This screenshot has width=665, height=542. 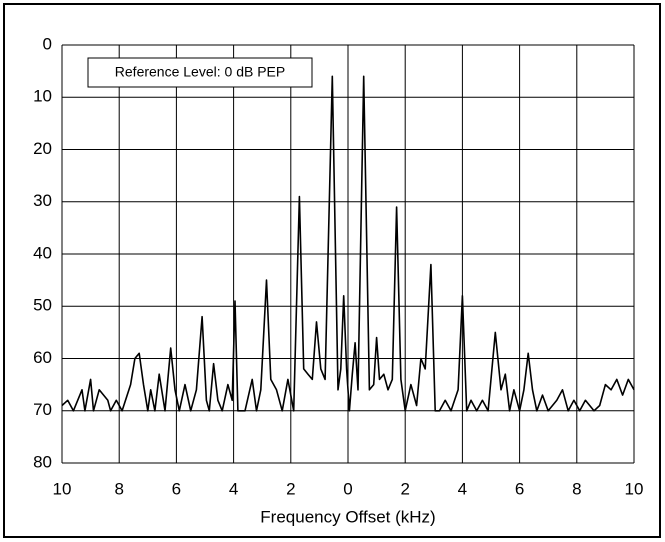 What do you see at coordinates (42, 148) in the screenshot?
I see `y-tick-label: 20` at bounding box center [42, 148].